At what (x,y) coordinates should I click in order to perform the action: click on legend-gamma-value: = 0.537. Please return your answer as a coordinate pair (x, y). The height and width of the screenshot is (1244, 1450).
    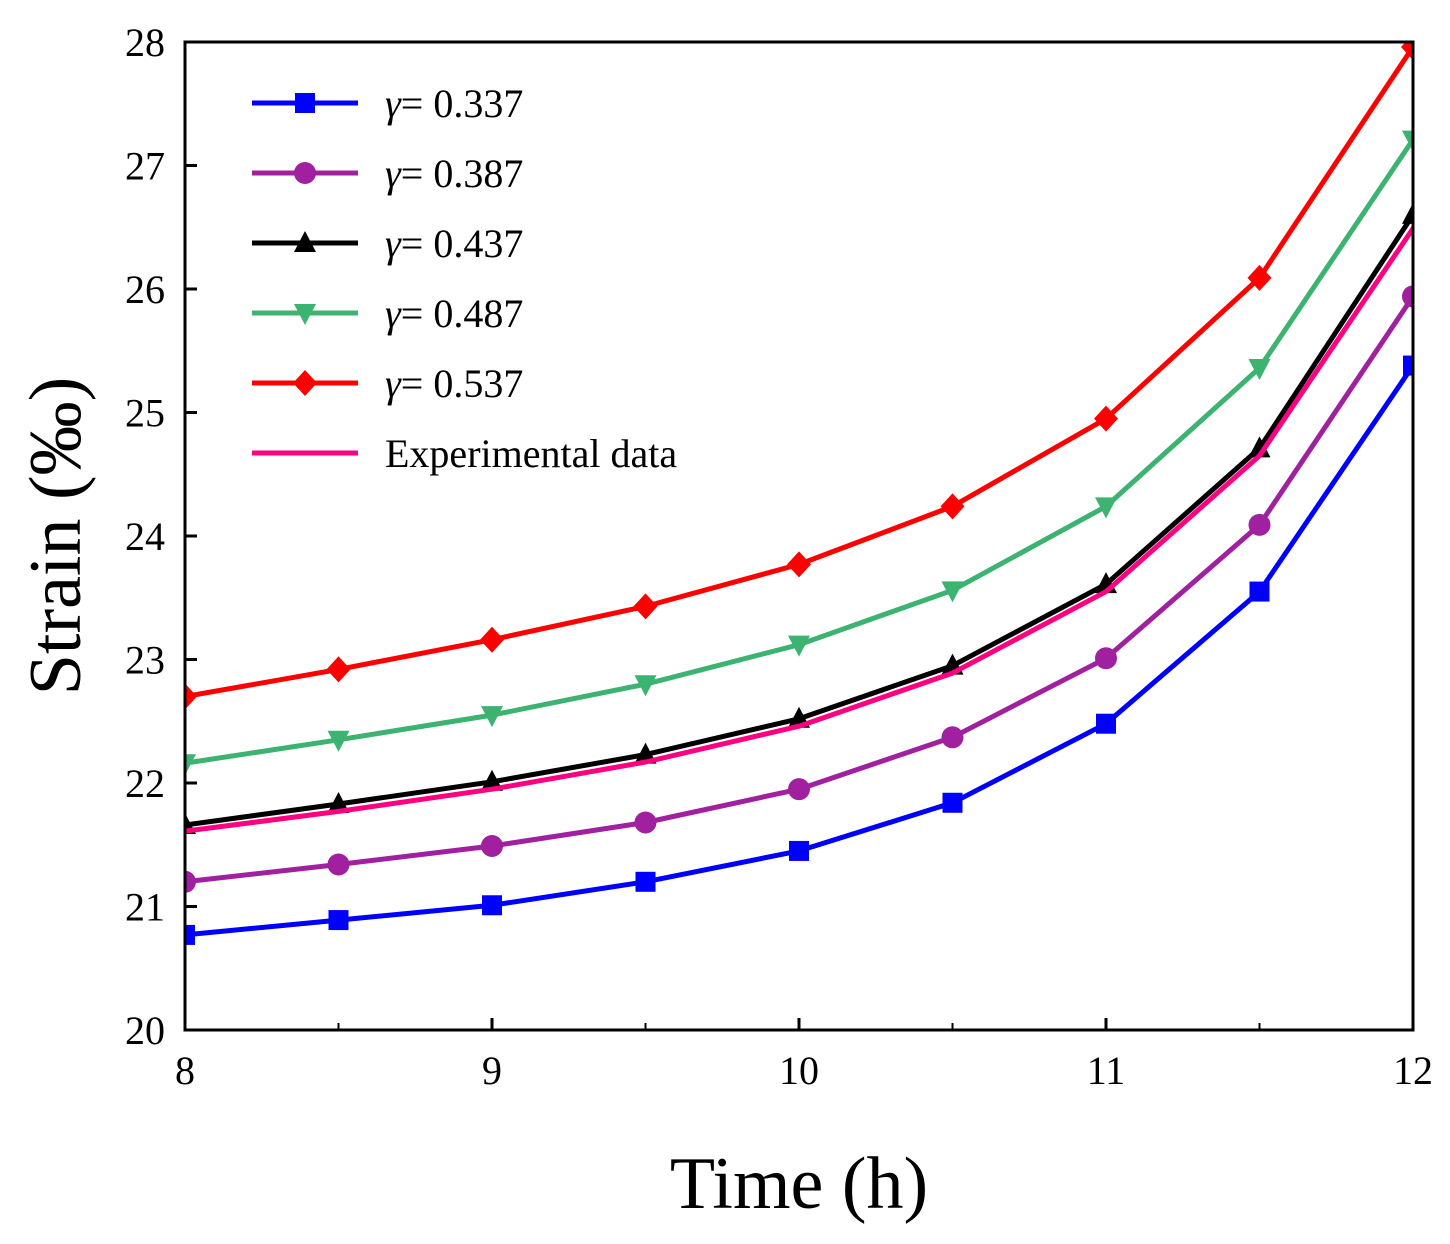
    Looking at the image, I should click on (462, 383).